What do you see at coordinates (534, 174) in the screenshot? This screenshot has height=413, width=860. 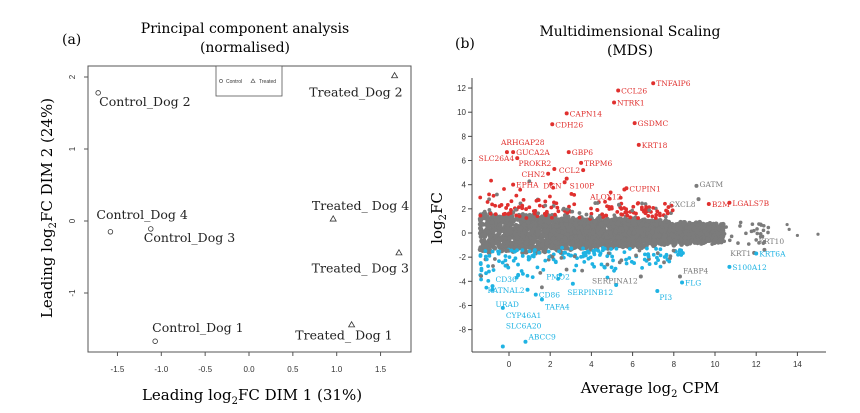 I see `gene-label: CHN2` at bounding box center [534, 174].